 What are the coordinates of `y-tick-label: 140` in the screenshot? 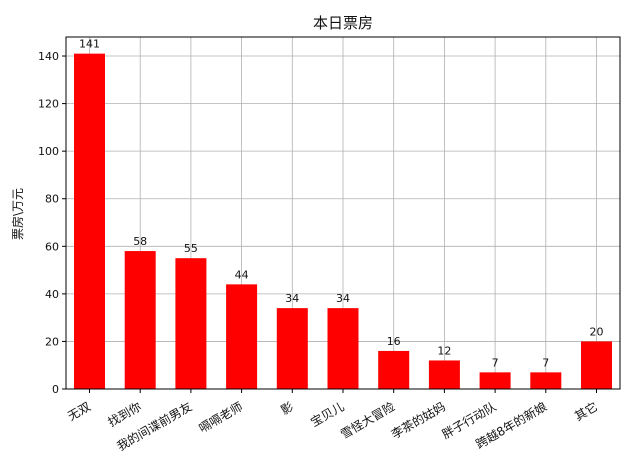 It's located at (48, 56).